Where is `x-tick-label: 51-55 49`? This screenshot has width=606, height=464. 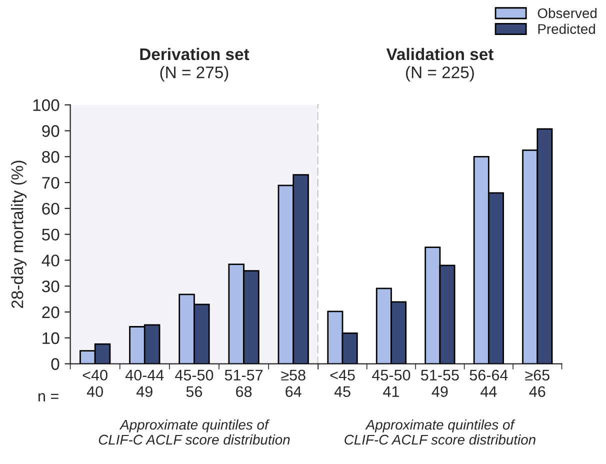
x-tick-label: 51-55 49 is located at coordinates (440, 384).